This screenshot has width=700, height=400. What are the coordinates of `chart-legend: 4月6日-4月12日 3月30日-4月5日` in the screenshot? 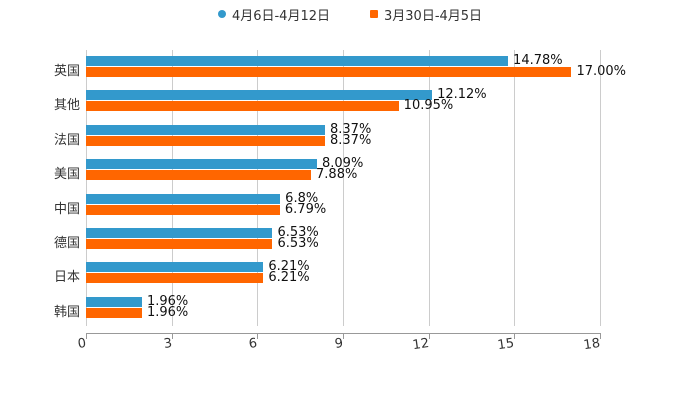 It's located at (350, 14).